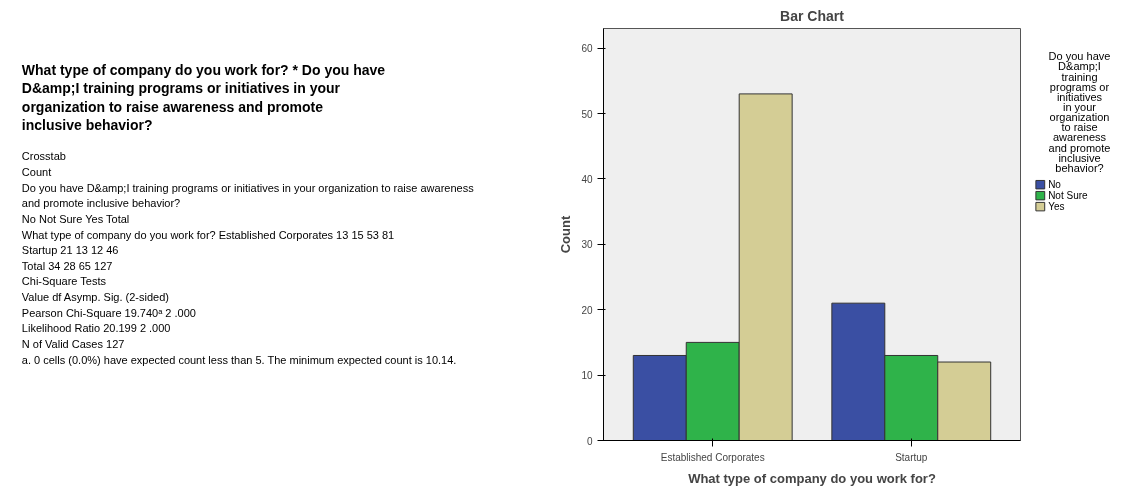  What do you see at coordinates (1055, 185) in the screenshot?
I see `legend-label: No` at bounding box center [1055, 185].